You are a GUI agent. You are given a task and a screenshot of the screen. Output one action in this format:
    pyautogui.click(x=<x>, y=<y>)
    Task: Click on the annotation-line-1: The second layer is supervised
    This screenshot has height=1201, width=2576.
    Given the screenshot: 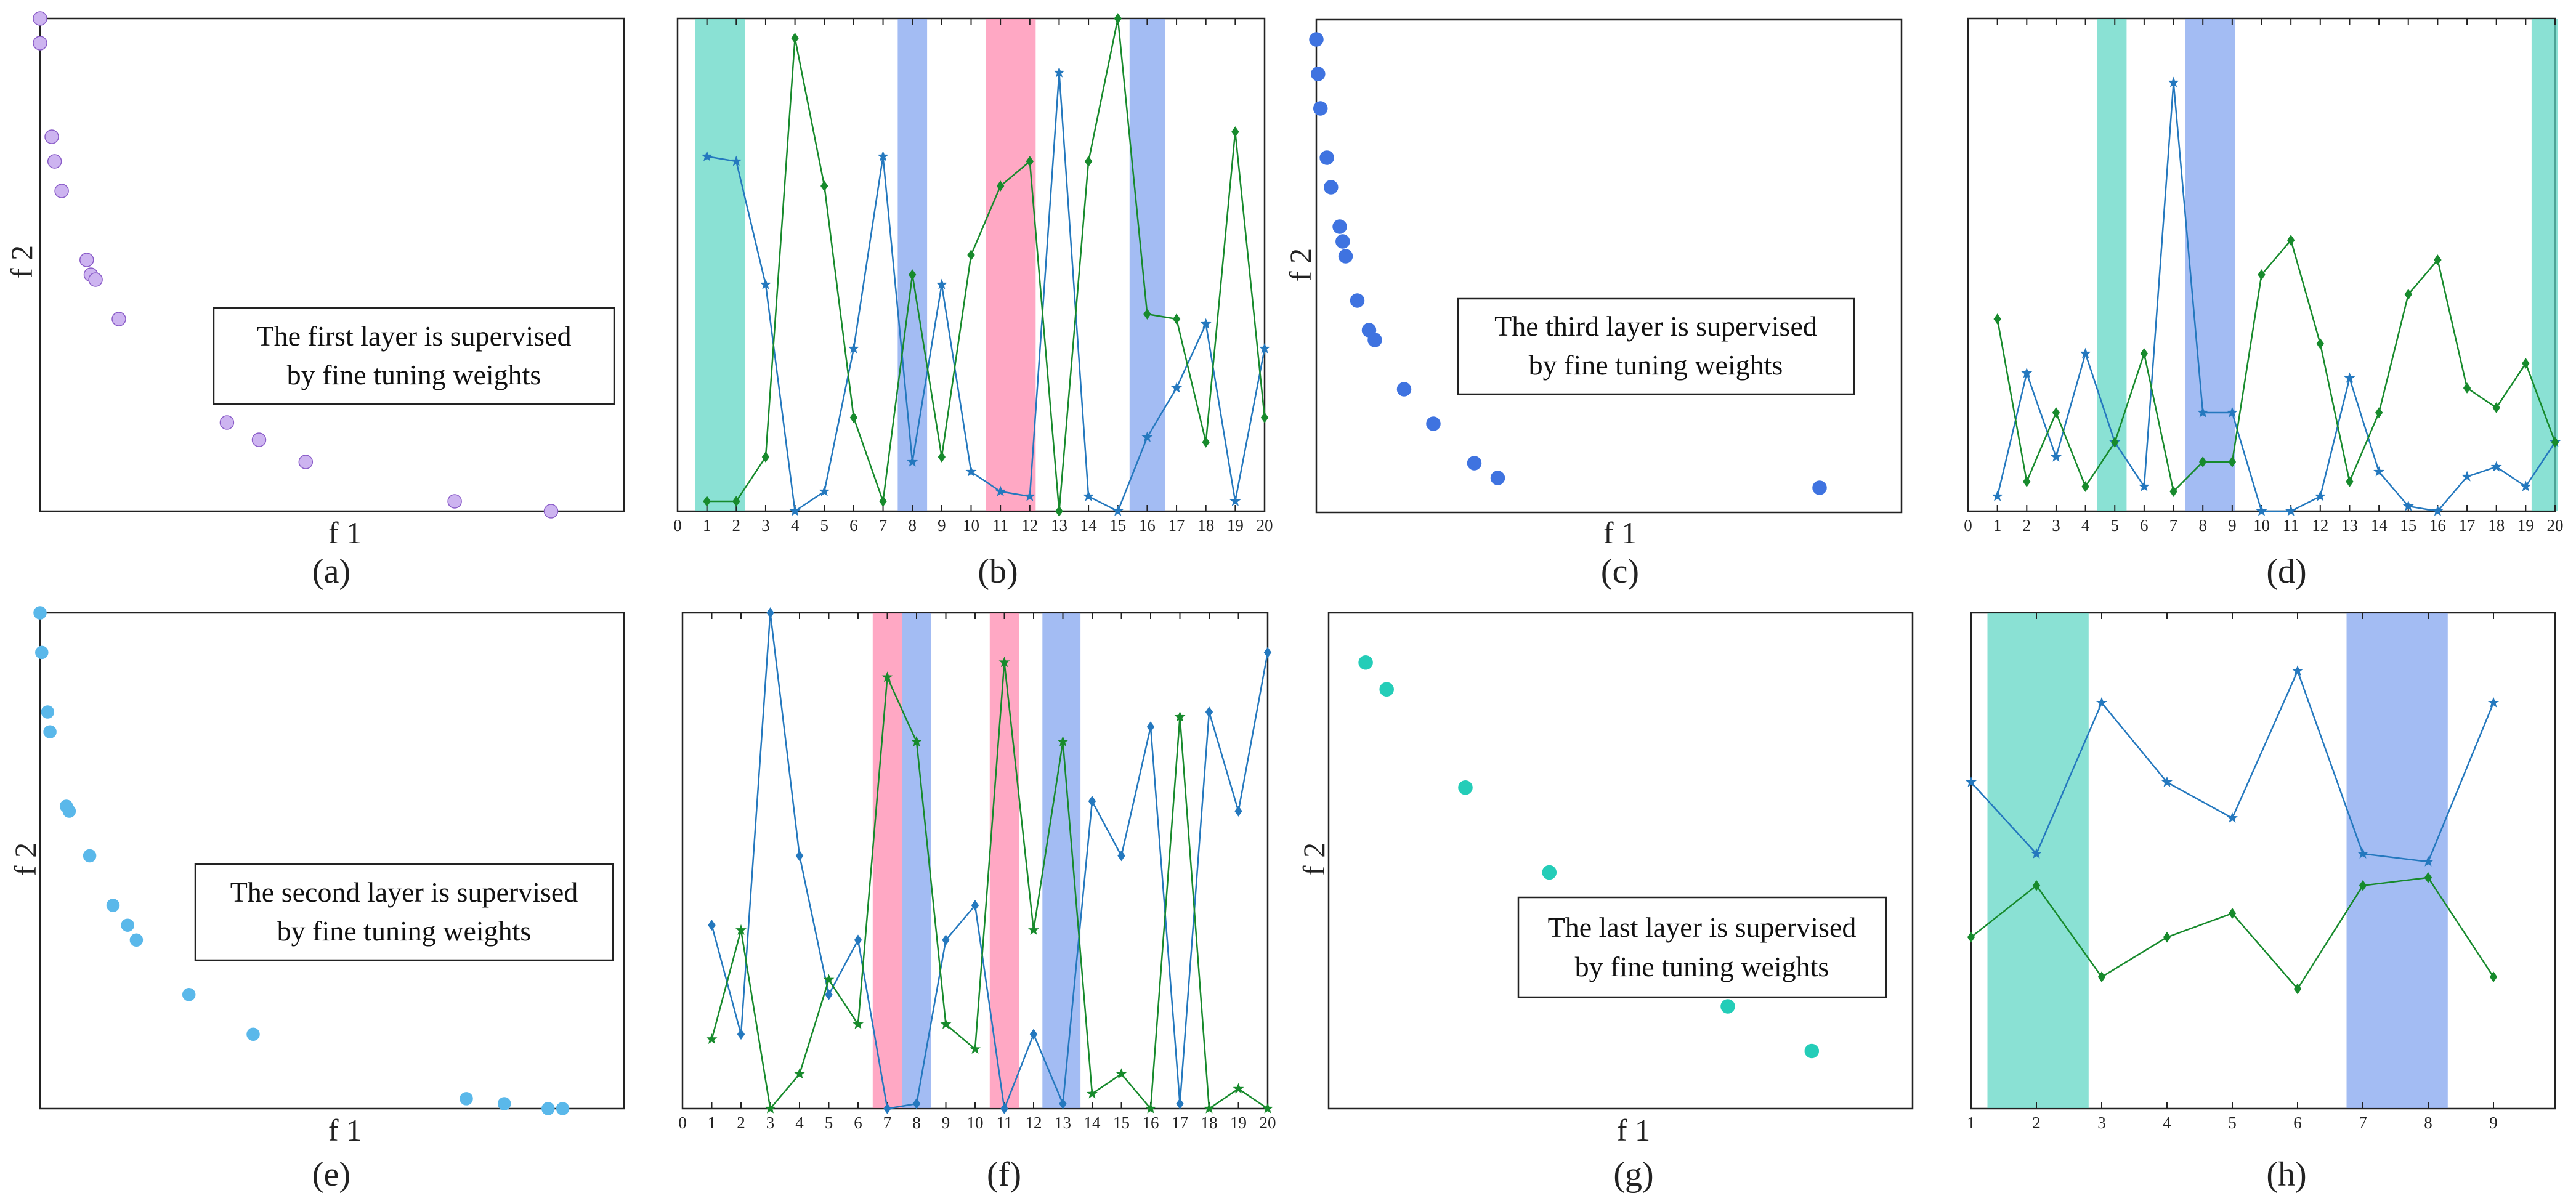 What is the action you would take?
    pyautogui.click(x=404, y=892)
    